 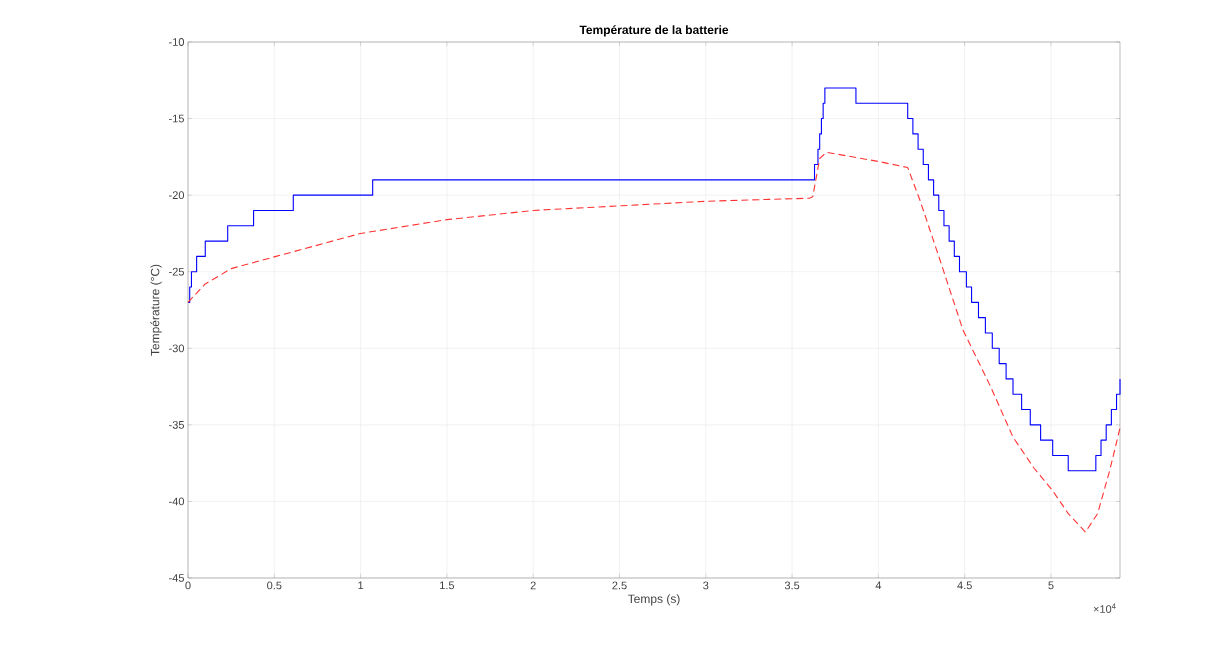 What do you see at coordinates (176, 118) in the screenshot?
I see `y-tick-label: -15` at bounding box center [176, 118].